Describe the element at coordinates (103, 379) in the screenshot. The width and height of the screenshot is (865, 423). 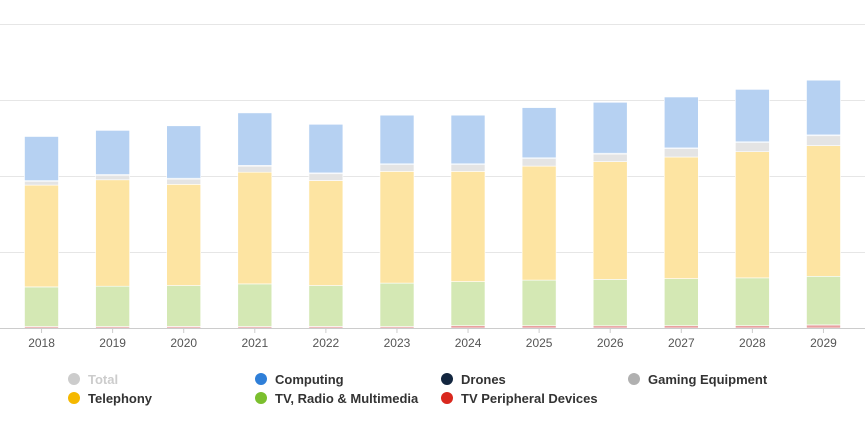
I see `legend-label-total: Total` at that location.